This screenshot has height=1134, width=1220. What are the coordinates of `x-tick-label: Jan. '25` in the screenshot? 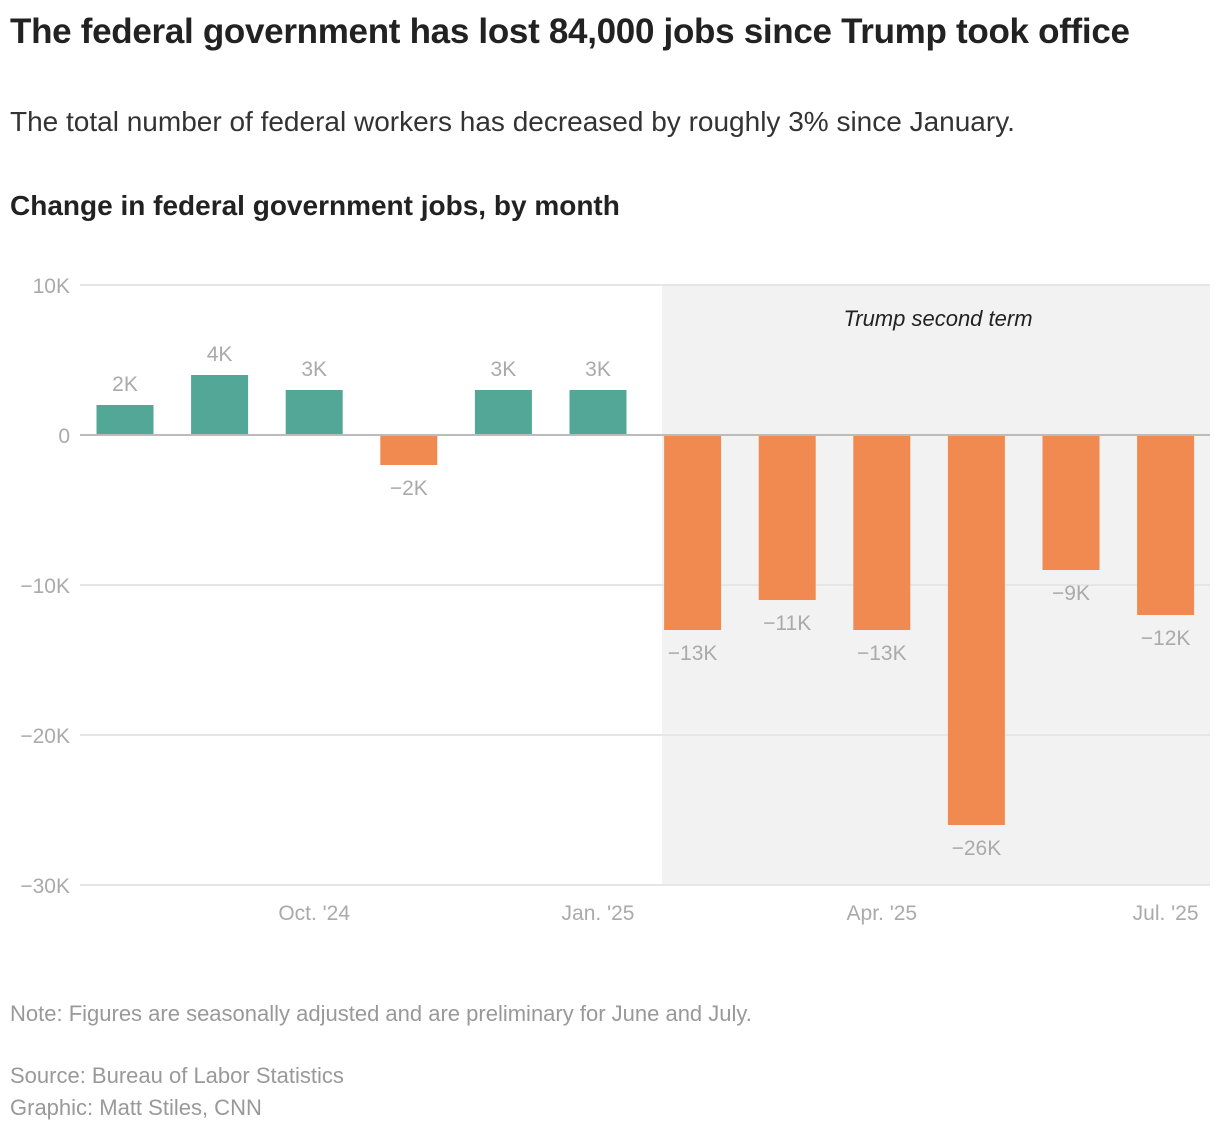 It's located at (598, 913).